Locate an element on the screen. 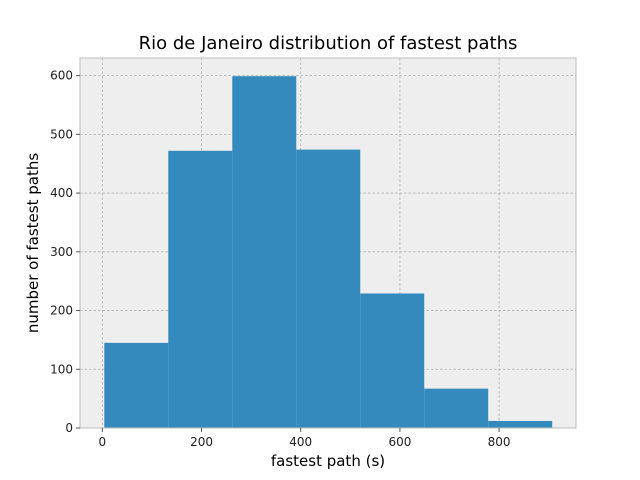 The height and width of the screenshot is (480, 640). y-tick-label: 300 is located at coordinates (61, 252).